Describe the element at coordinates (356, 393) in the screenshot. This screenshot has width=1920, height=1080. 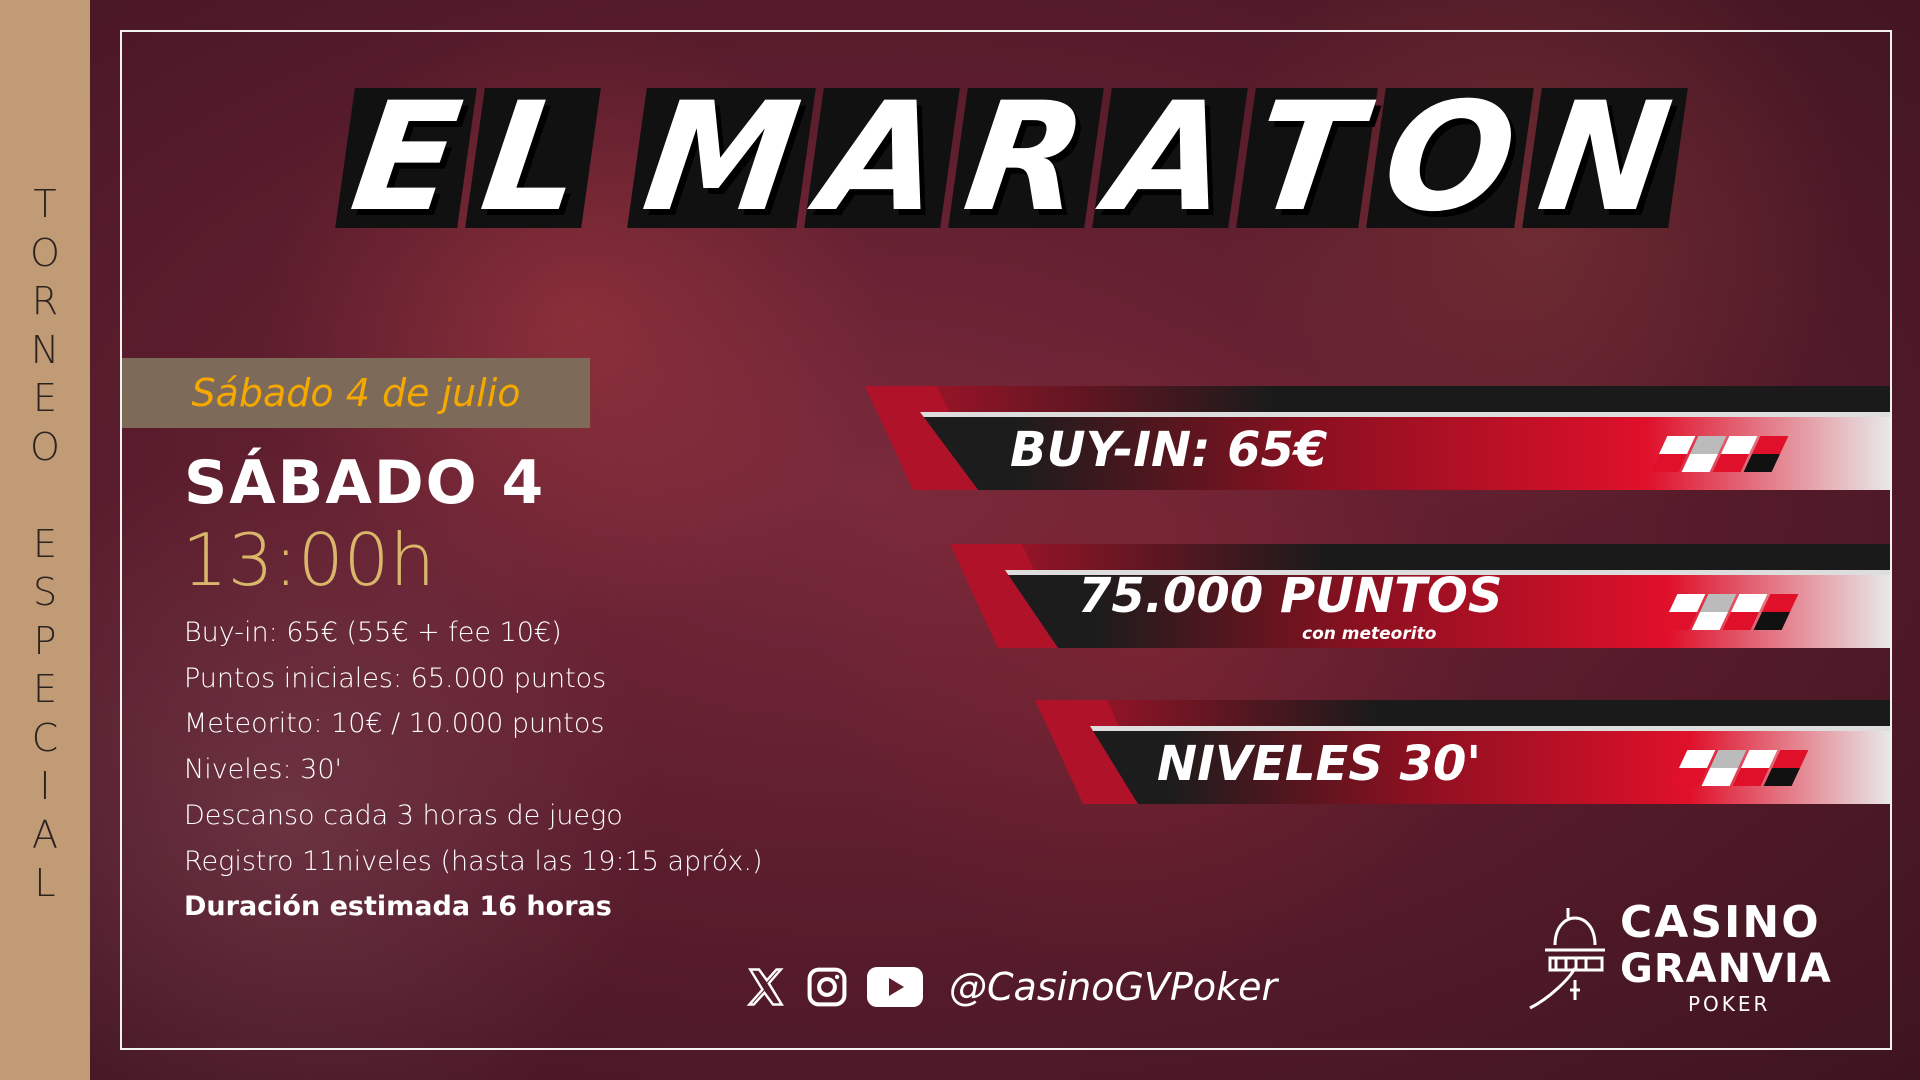
I see `date-banner: Sábado 4 de julio` at that location.